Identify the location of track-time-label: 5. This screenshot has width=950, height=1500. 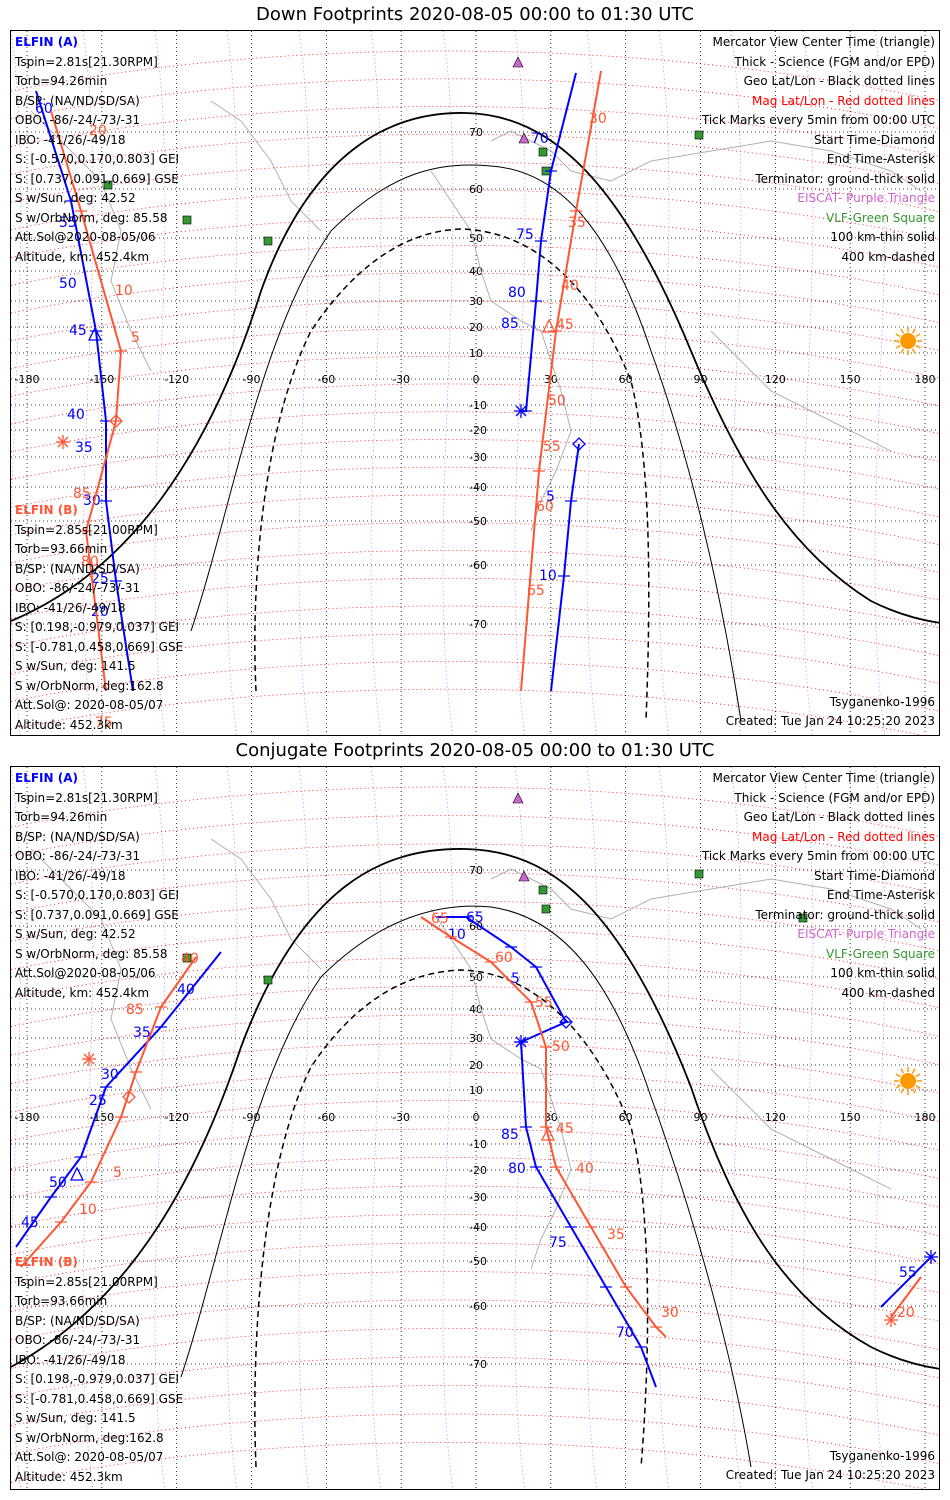
(117, 1173).